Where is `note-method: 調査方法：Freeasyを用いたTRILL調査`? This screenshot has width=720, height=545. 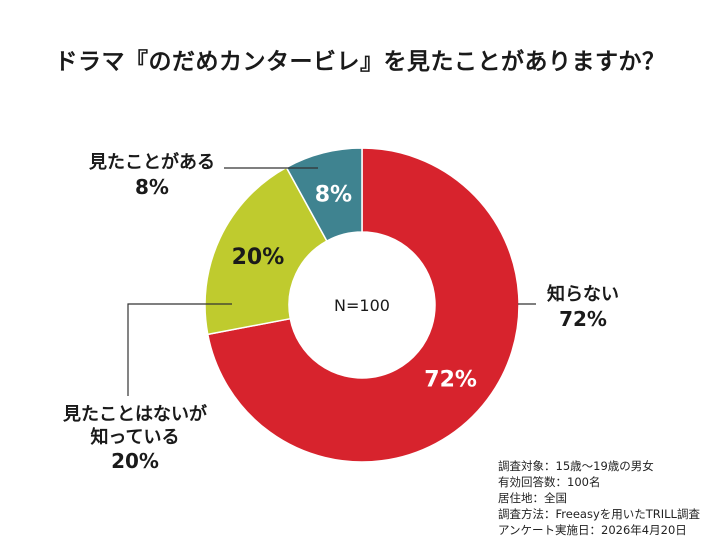
note-method: 調査方法：Freeasyを用いたTRILL調査 is located at coordinates (599, 514).